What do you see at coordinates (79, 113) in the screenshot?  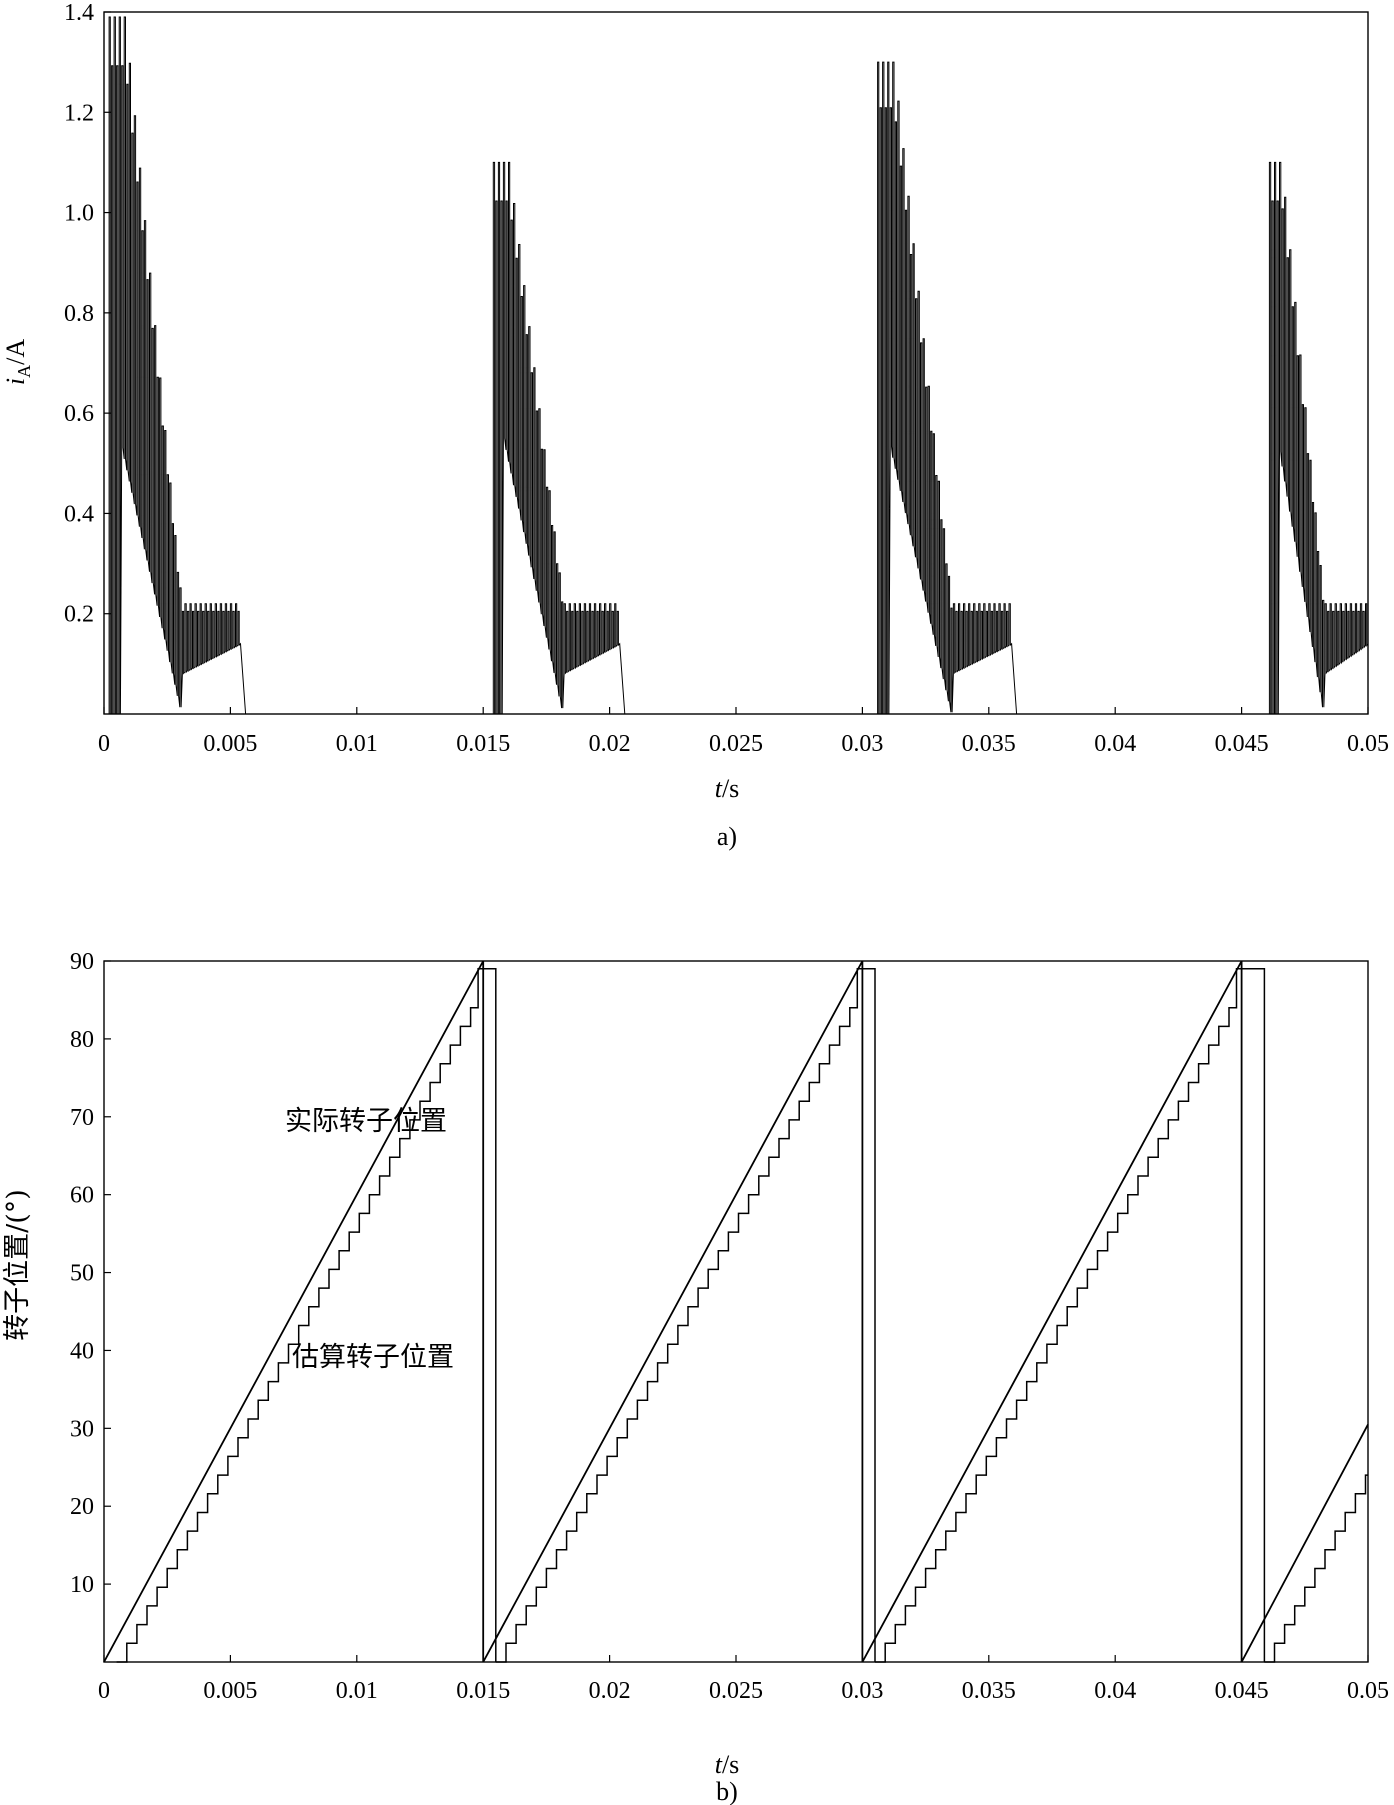 I see `y-tick-label: 1.2` at bounding box center [79, 113].